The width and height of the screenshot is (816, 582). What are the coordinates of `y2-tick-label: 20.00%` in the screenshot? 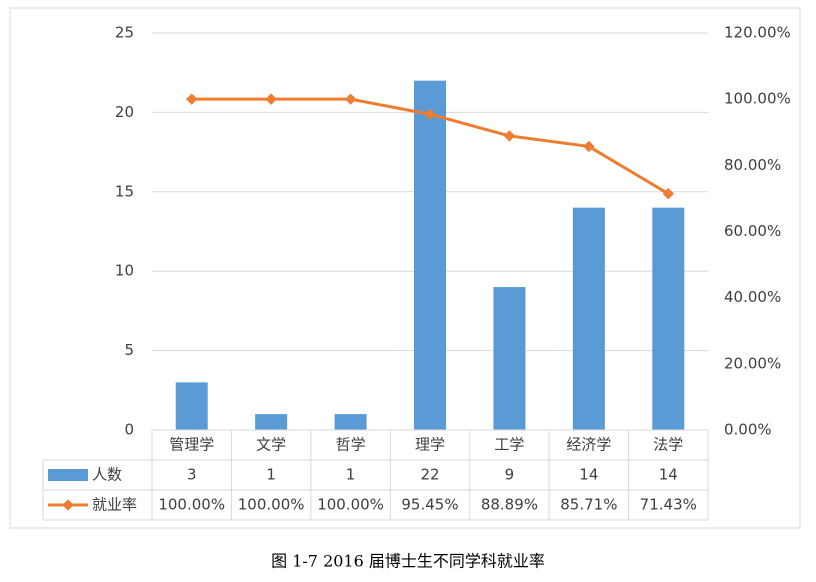 It's located at (752, 363).